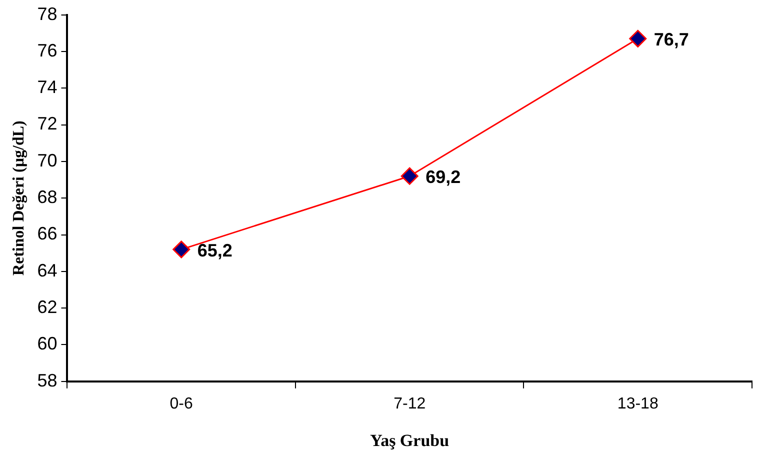  Describe the element at coordinates (47, 87) in the screenshot. I see `y-tick-label: 74` at that location.